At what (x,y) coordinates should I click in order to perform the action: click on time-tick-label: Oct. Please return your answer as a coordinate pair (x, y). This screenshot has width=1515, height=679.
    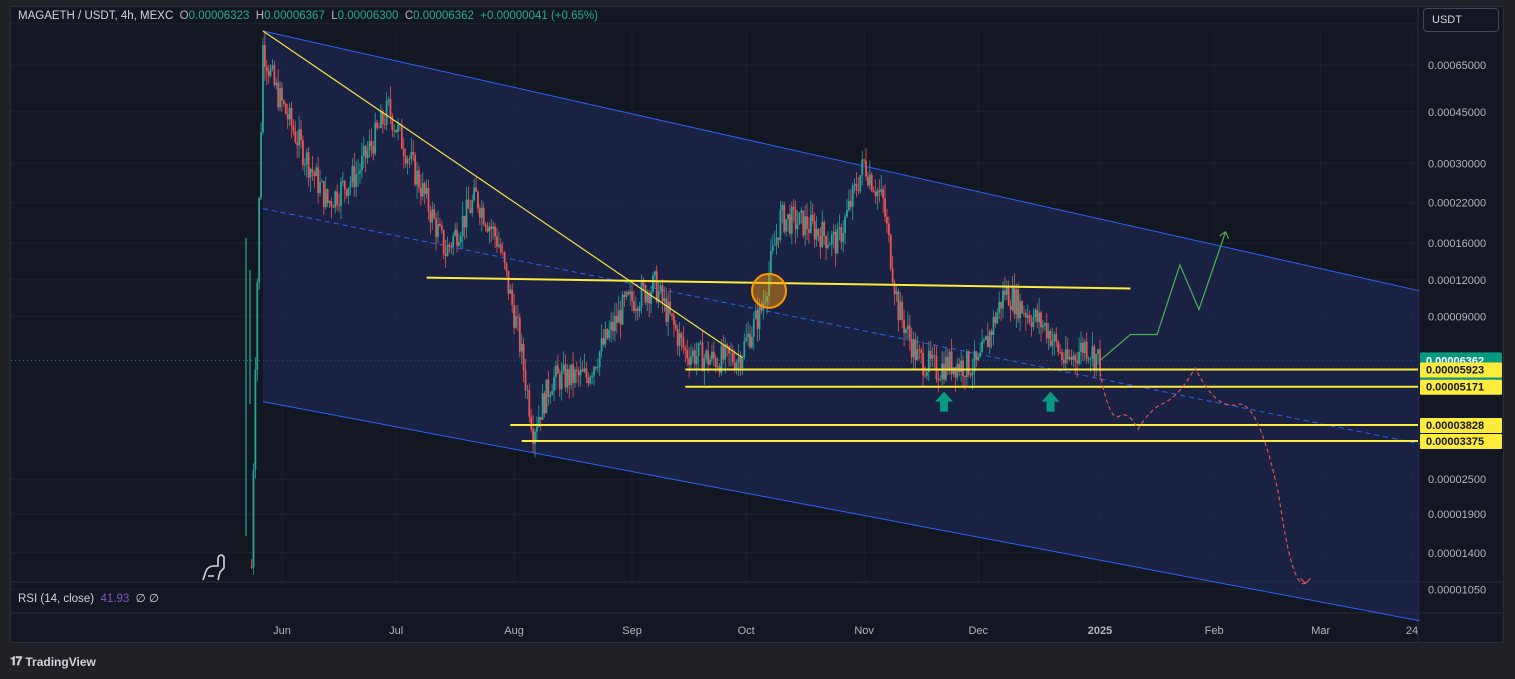
    Looking at the image, I should click on (746, 631).